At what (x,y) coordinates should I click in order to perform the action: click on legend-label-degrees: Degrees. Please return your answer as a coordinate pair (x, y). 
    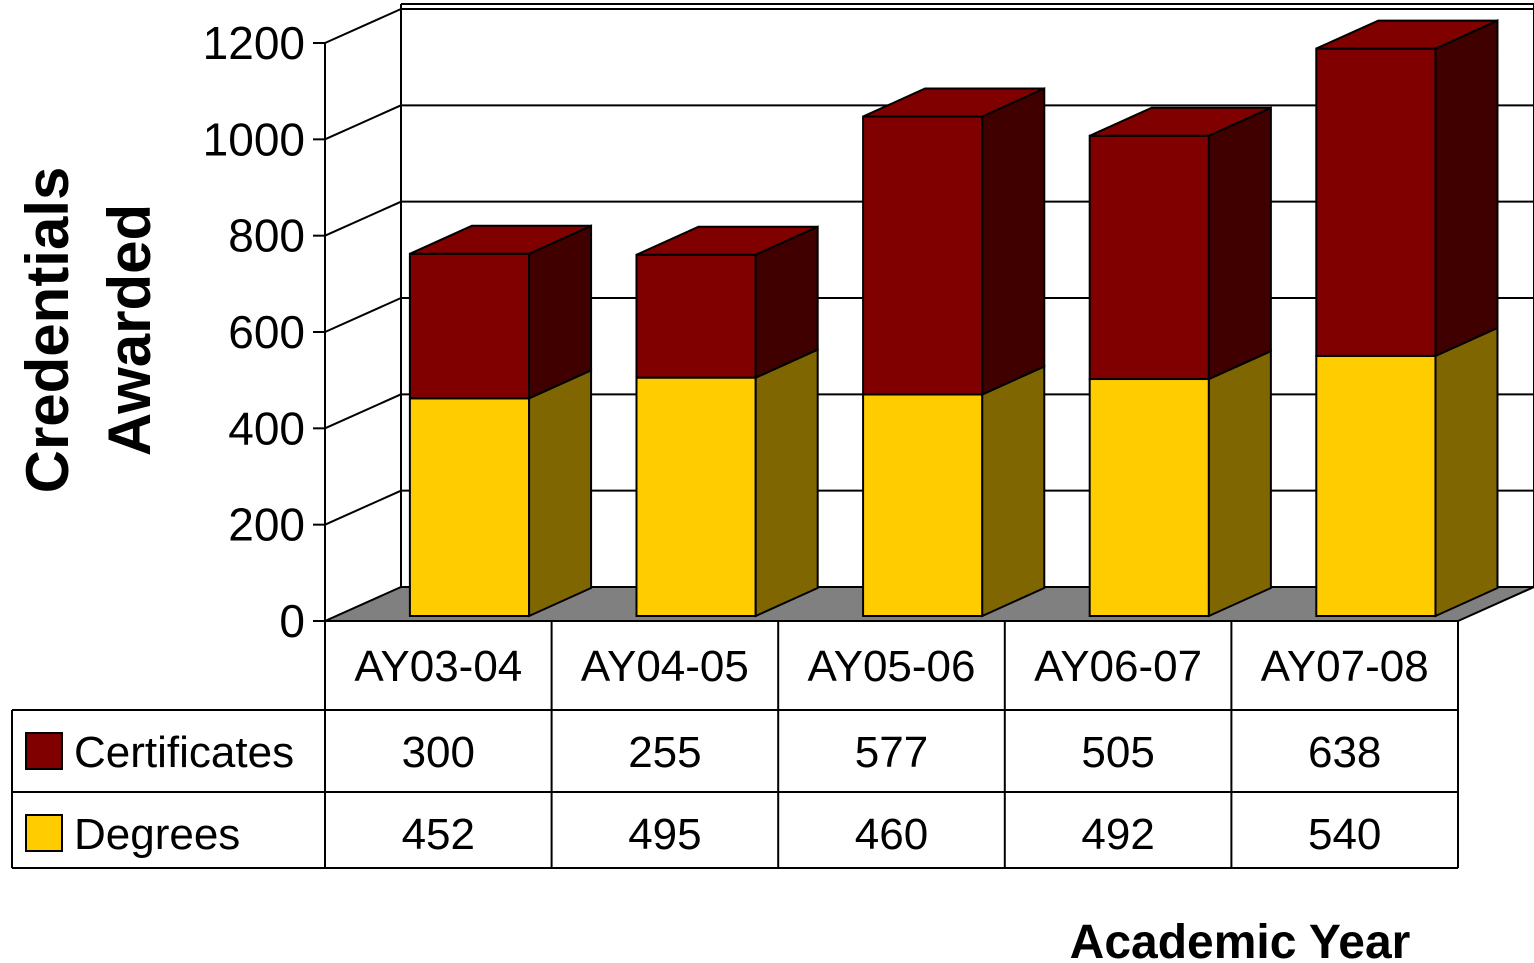
    Looking at the image, I should click on (157, 834).